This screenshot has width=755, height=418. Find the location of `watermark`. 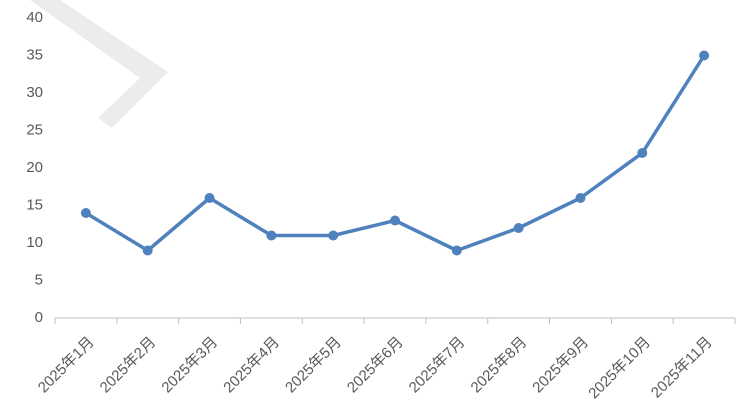

watermark is located at coordinates (99, 64).